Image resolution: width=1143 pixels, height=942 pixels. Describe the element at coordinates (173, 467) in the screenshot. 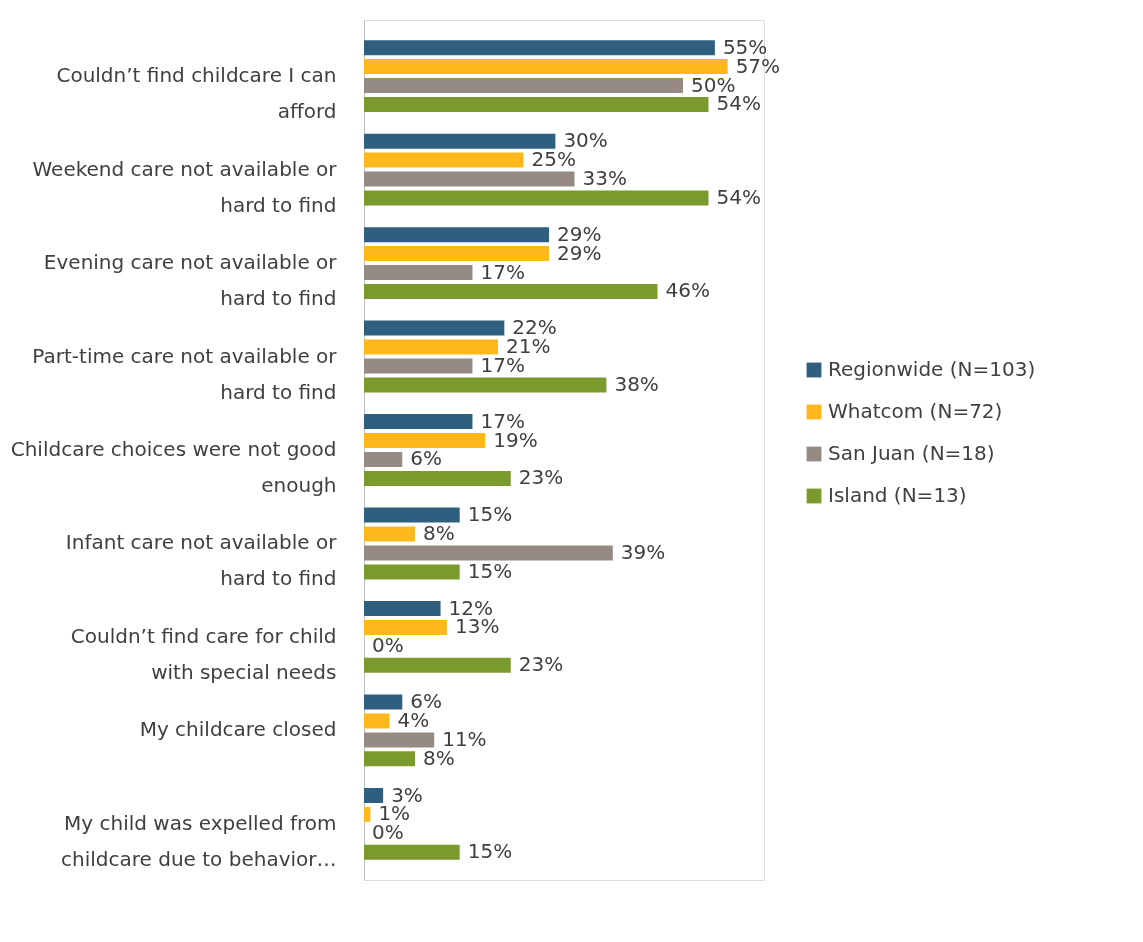

I see `y-tick-label: Childcare choices were not good enough` at that location.